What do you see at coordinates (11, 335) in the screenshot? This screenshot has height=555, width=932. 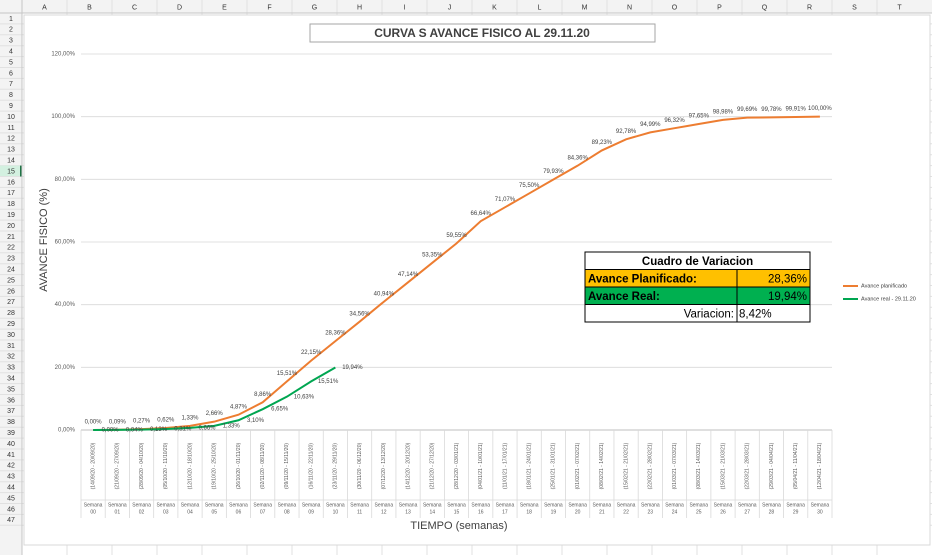 I see `row-header: 30` at bounding box center [11, 335].